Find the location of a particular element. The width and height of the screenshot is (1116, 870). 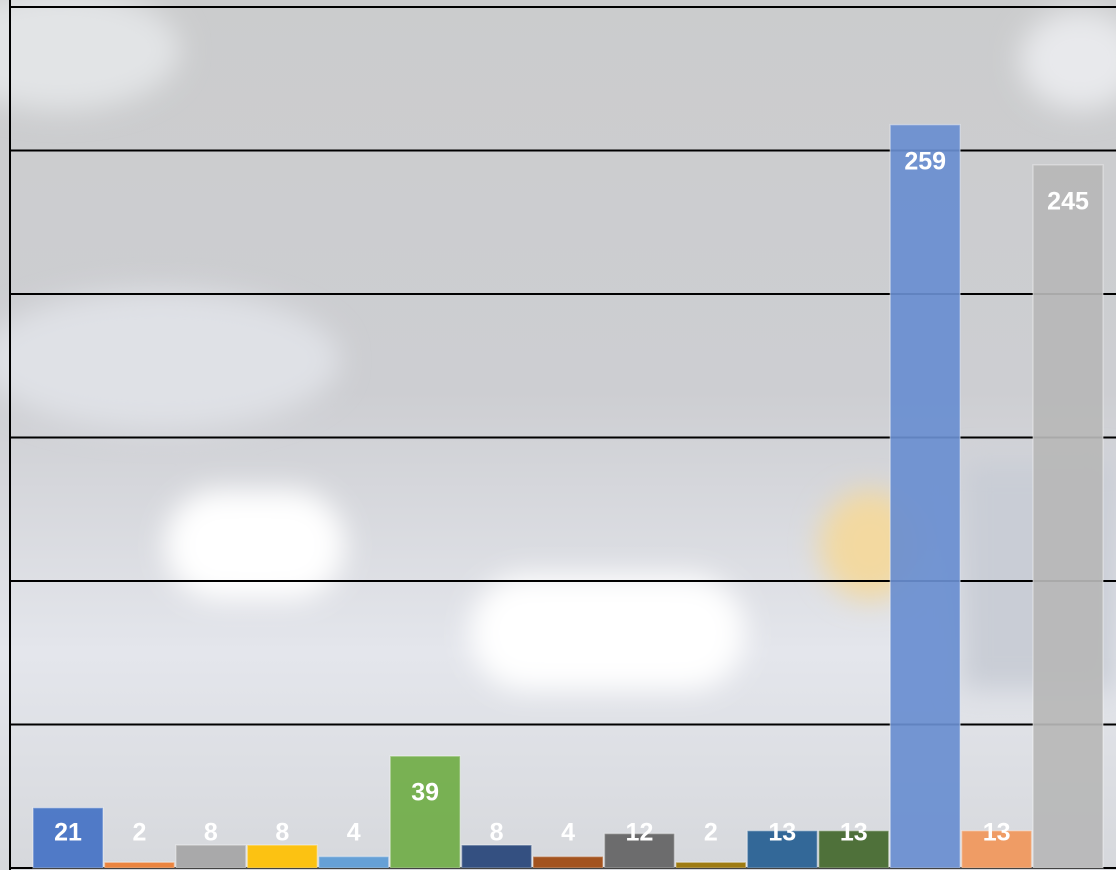

data-label: 39 is located at coordinates (425, 793).